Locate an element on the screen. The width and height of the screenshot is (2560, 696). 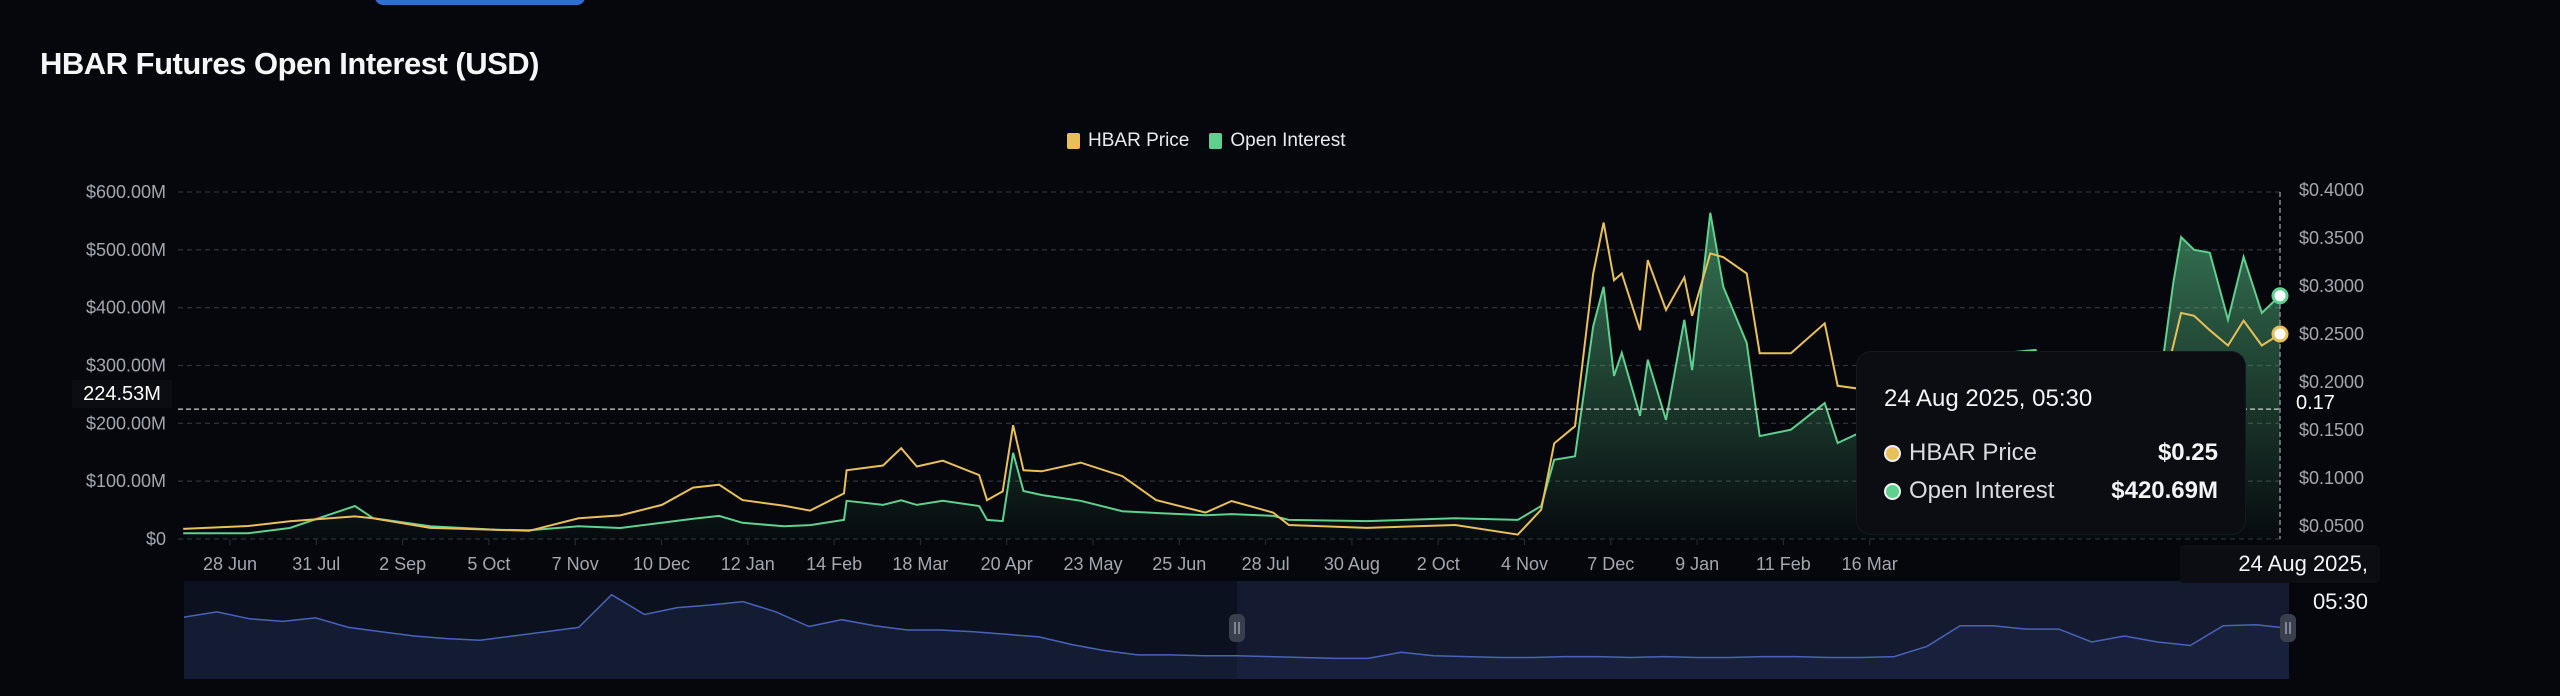
x-tick-label: 7 Dec is located at coordinates (1610, 564).